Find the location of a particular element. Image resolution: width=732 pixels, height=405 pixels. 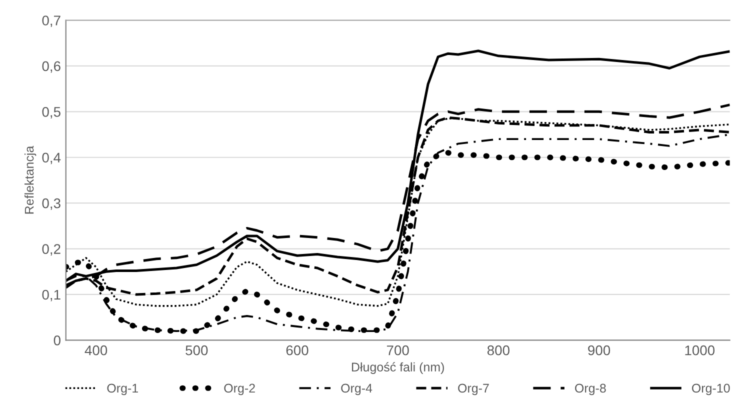

y-tick-label: 0,2 is located at coordinates (51, 250).